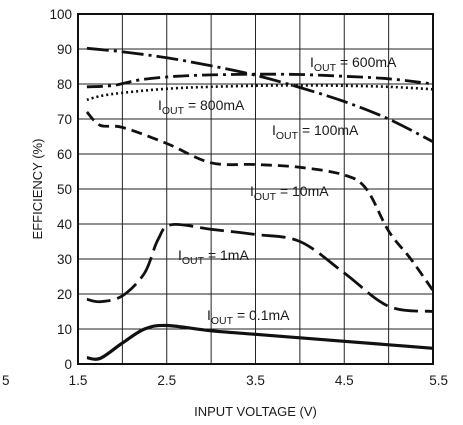  What do you see at coordinates (248, 317) in the screenshot?
I see `series-label-0-1ma: IOUT = 0.1mA` at bounding box center [248, 317].